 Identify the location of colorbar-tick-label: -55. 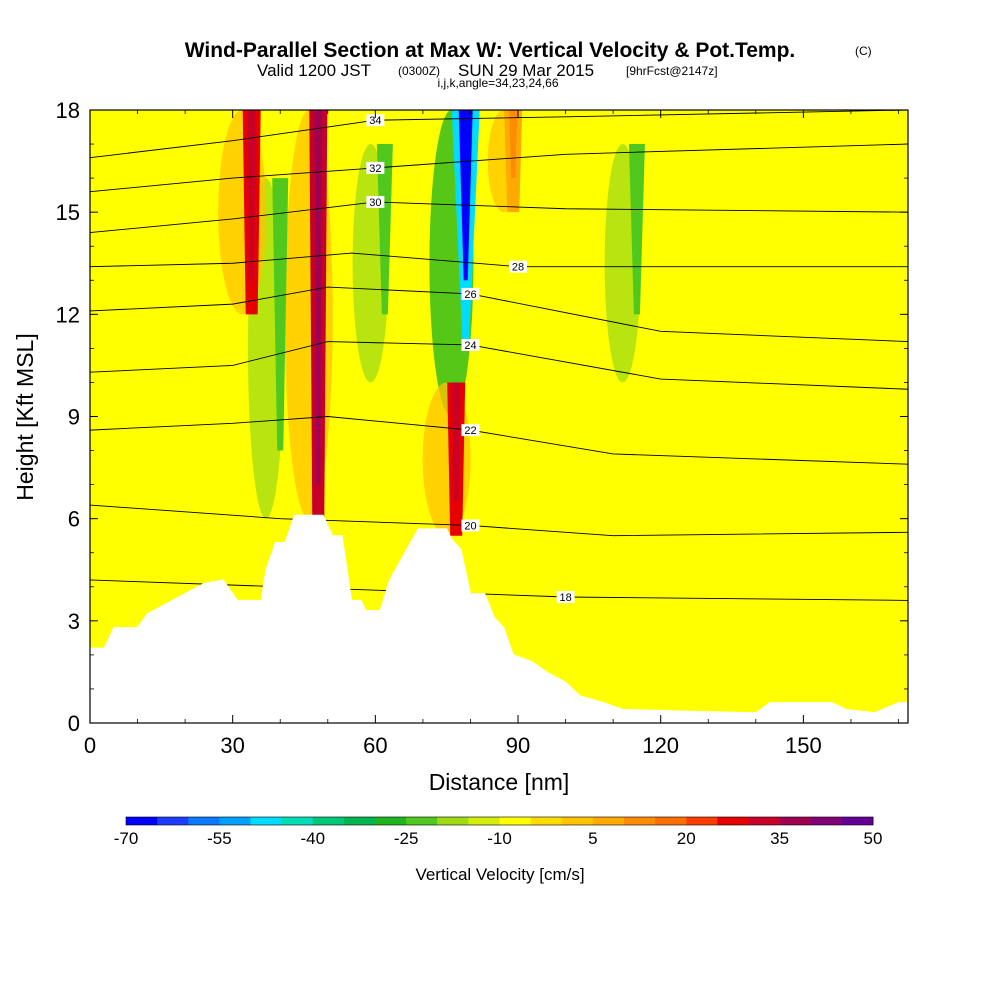
(219, 838).